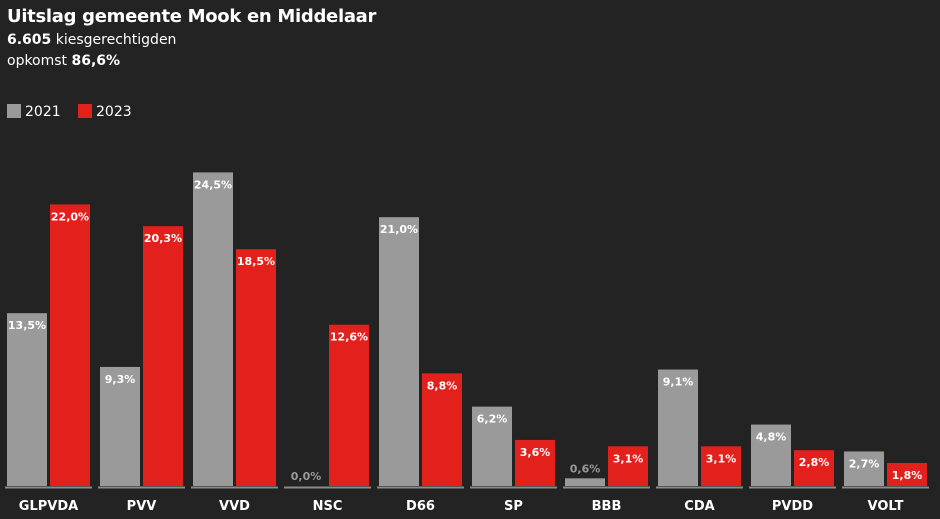  Describe the element at coordinates (192, 16) in the screenshot. I see `chart-title: Uitslag gemeente Mook en Middelaar` at that location.